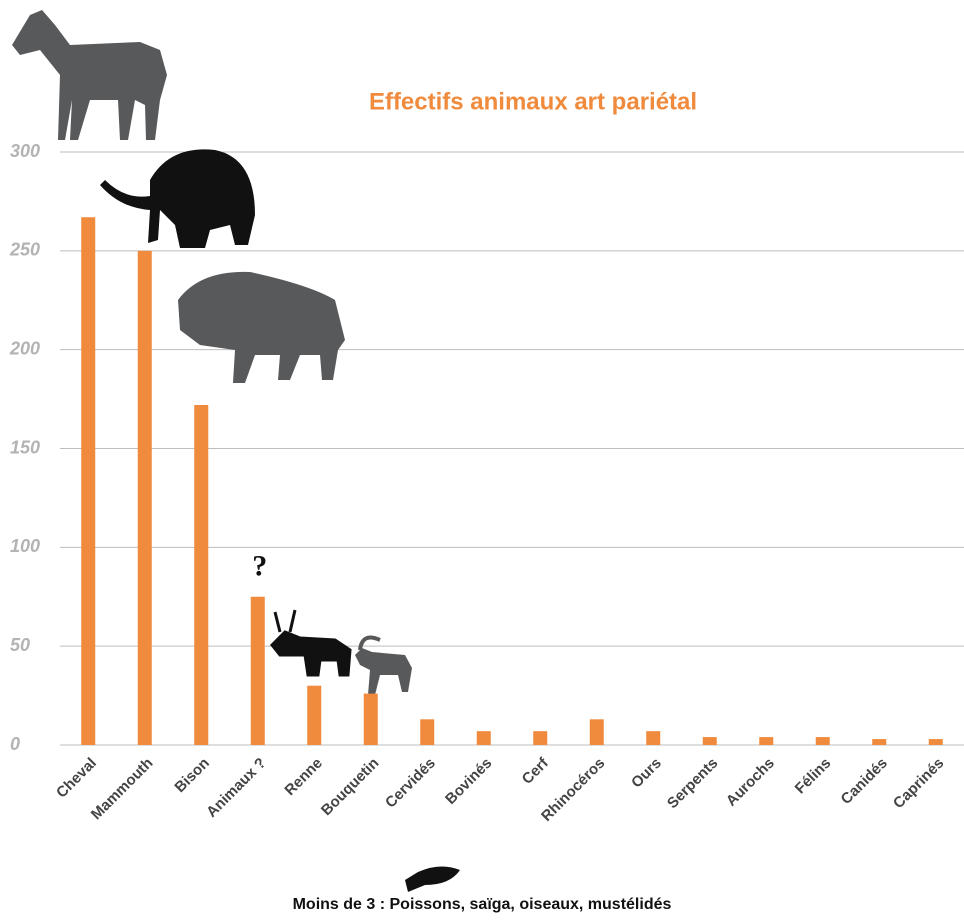 The image size is (964, 920). I want to click on chart-title: Effectifs animaux art pariétal, so click(533, 101).